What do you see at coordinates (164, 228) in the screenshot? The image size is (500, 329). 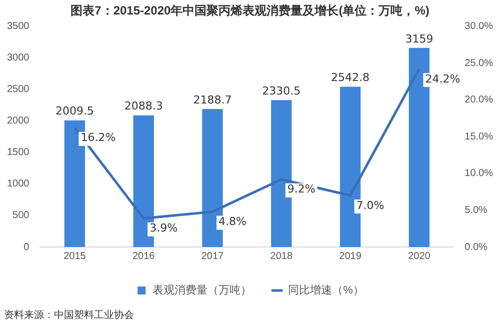 I see `data-label: 3.9%` at bounding box center [164, 228].